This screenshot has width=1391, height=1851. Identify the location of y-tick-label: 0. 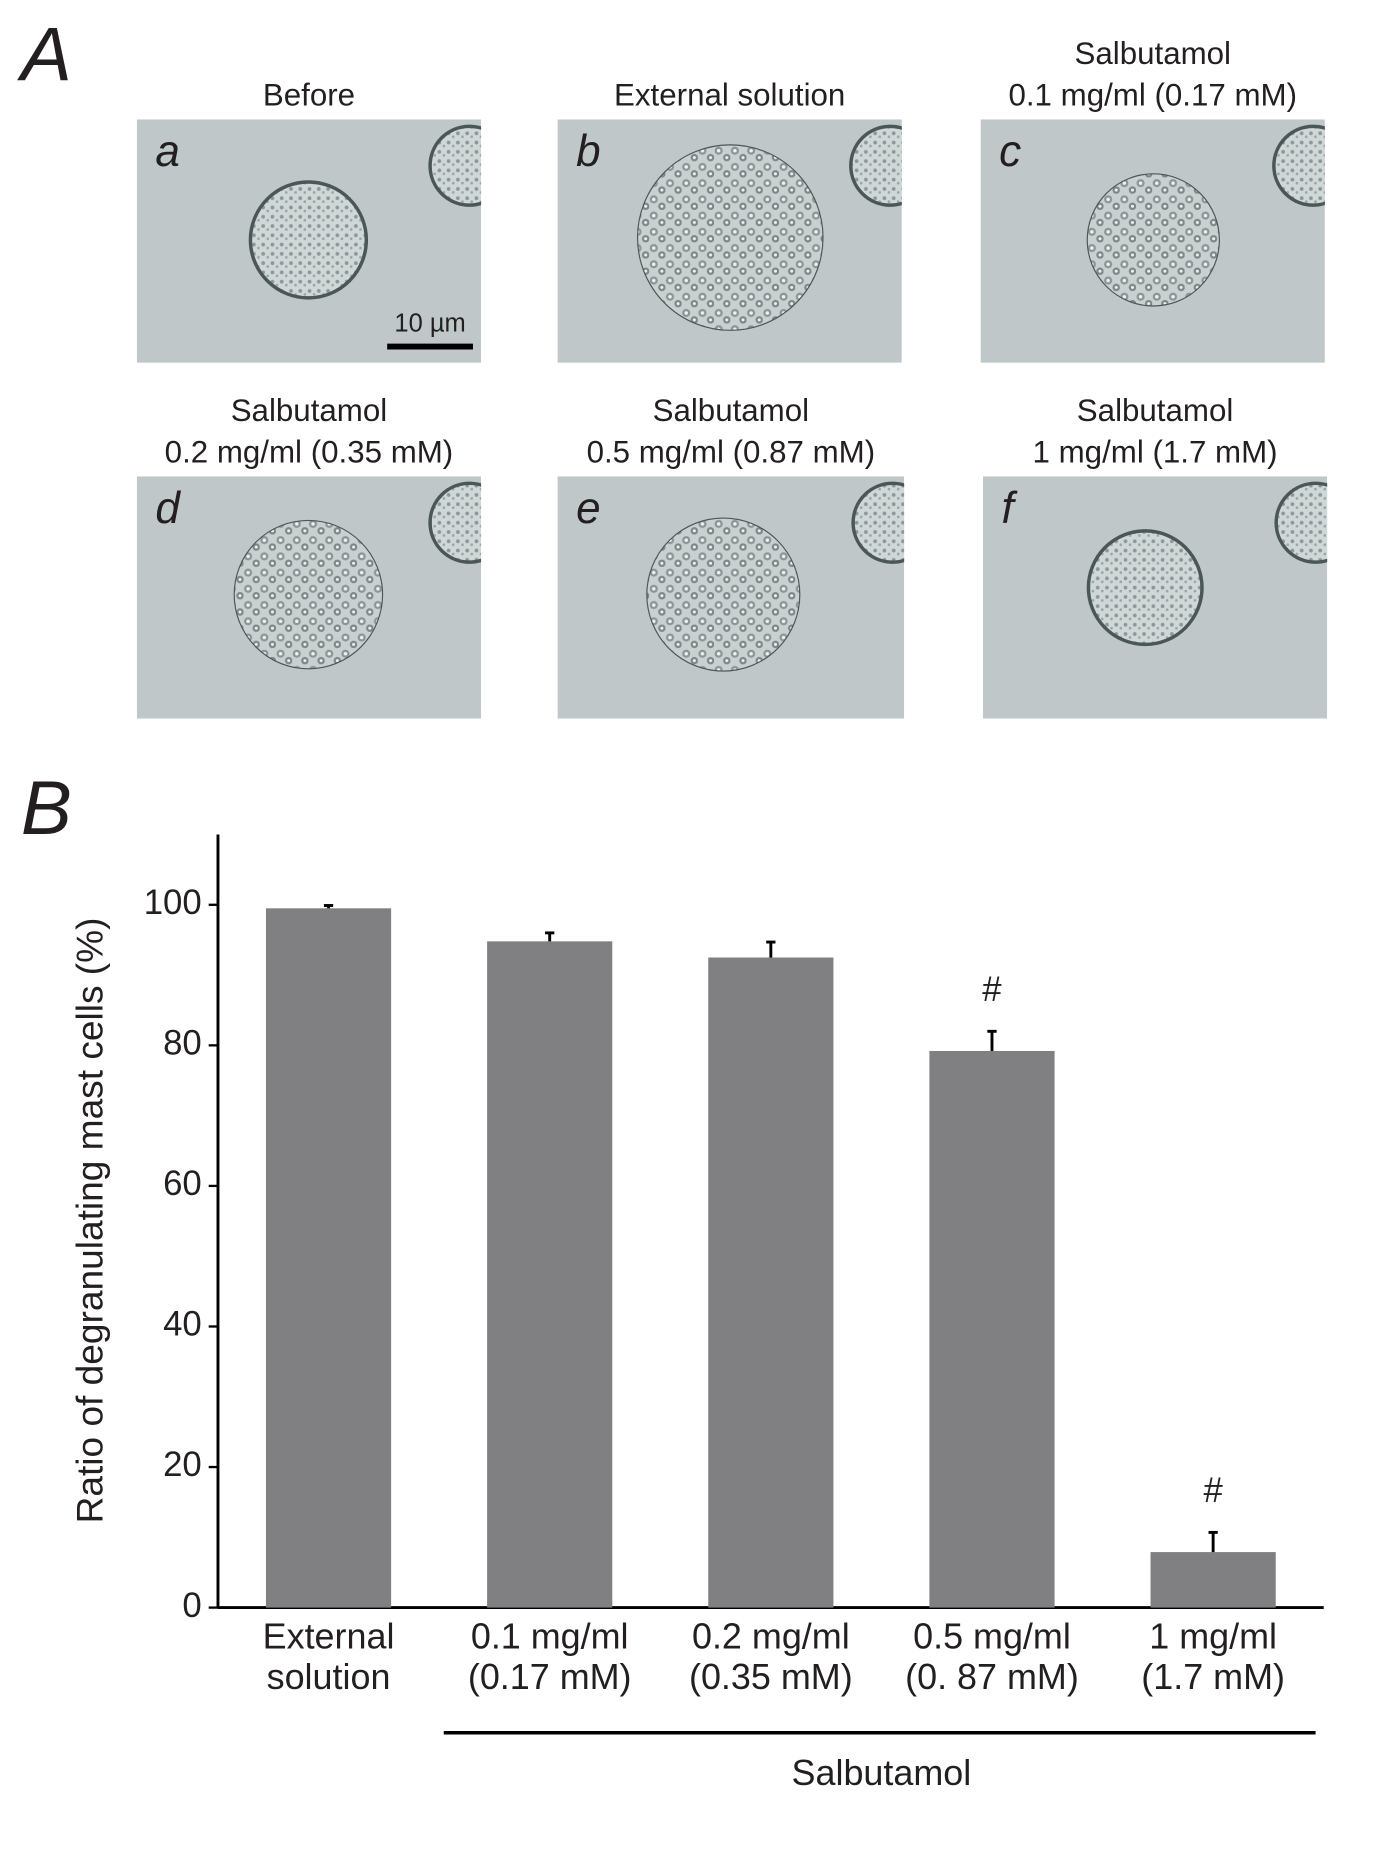
(191, 1606).